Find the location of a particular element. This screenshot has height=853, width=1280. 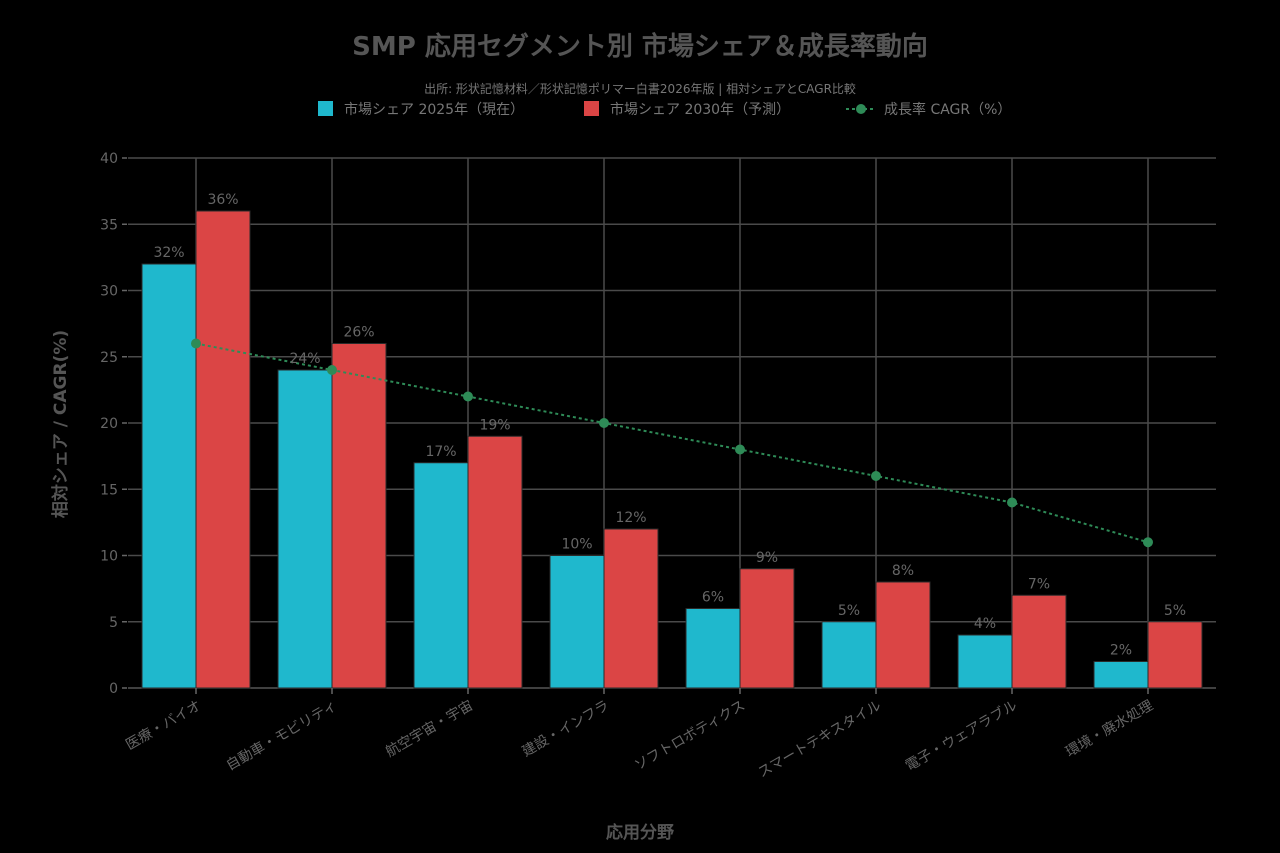

data-label-2025-3: 10% is located at coordinates (576, 545).